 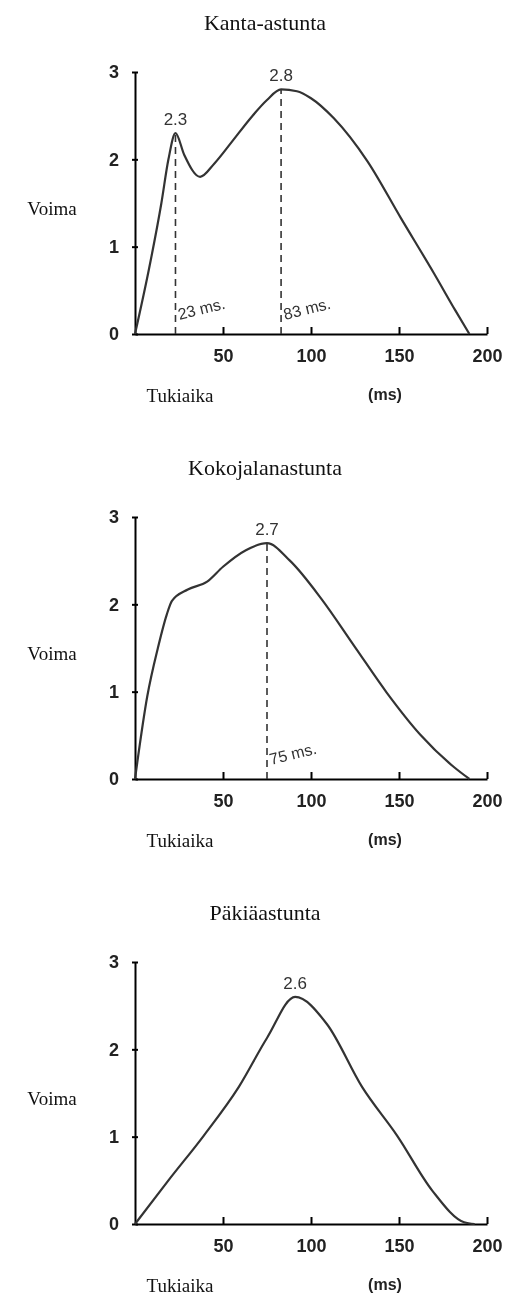 What do you see at coordinates (265, 22) in the screenshot?
I see `chart-title: Kanta-astunta` at bounding box center [265, 22].